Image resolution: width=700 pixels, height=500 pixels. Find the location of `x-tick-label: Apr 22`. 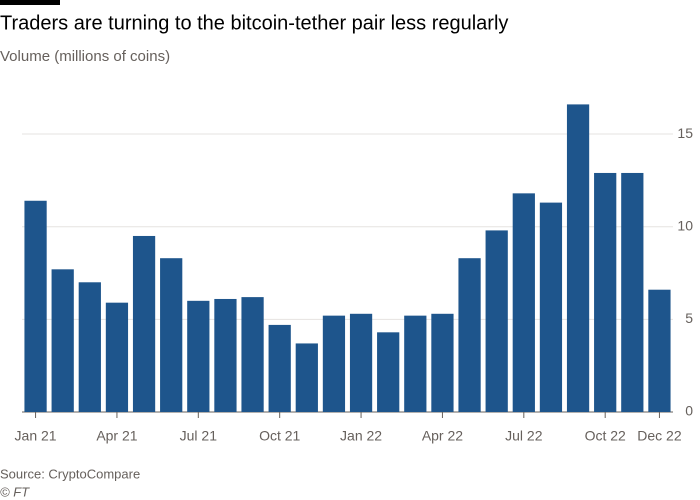

x-tick-label: Apr 22 is located at coordinates (442, 436).